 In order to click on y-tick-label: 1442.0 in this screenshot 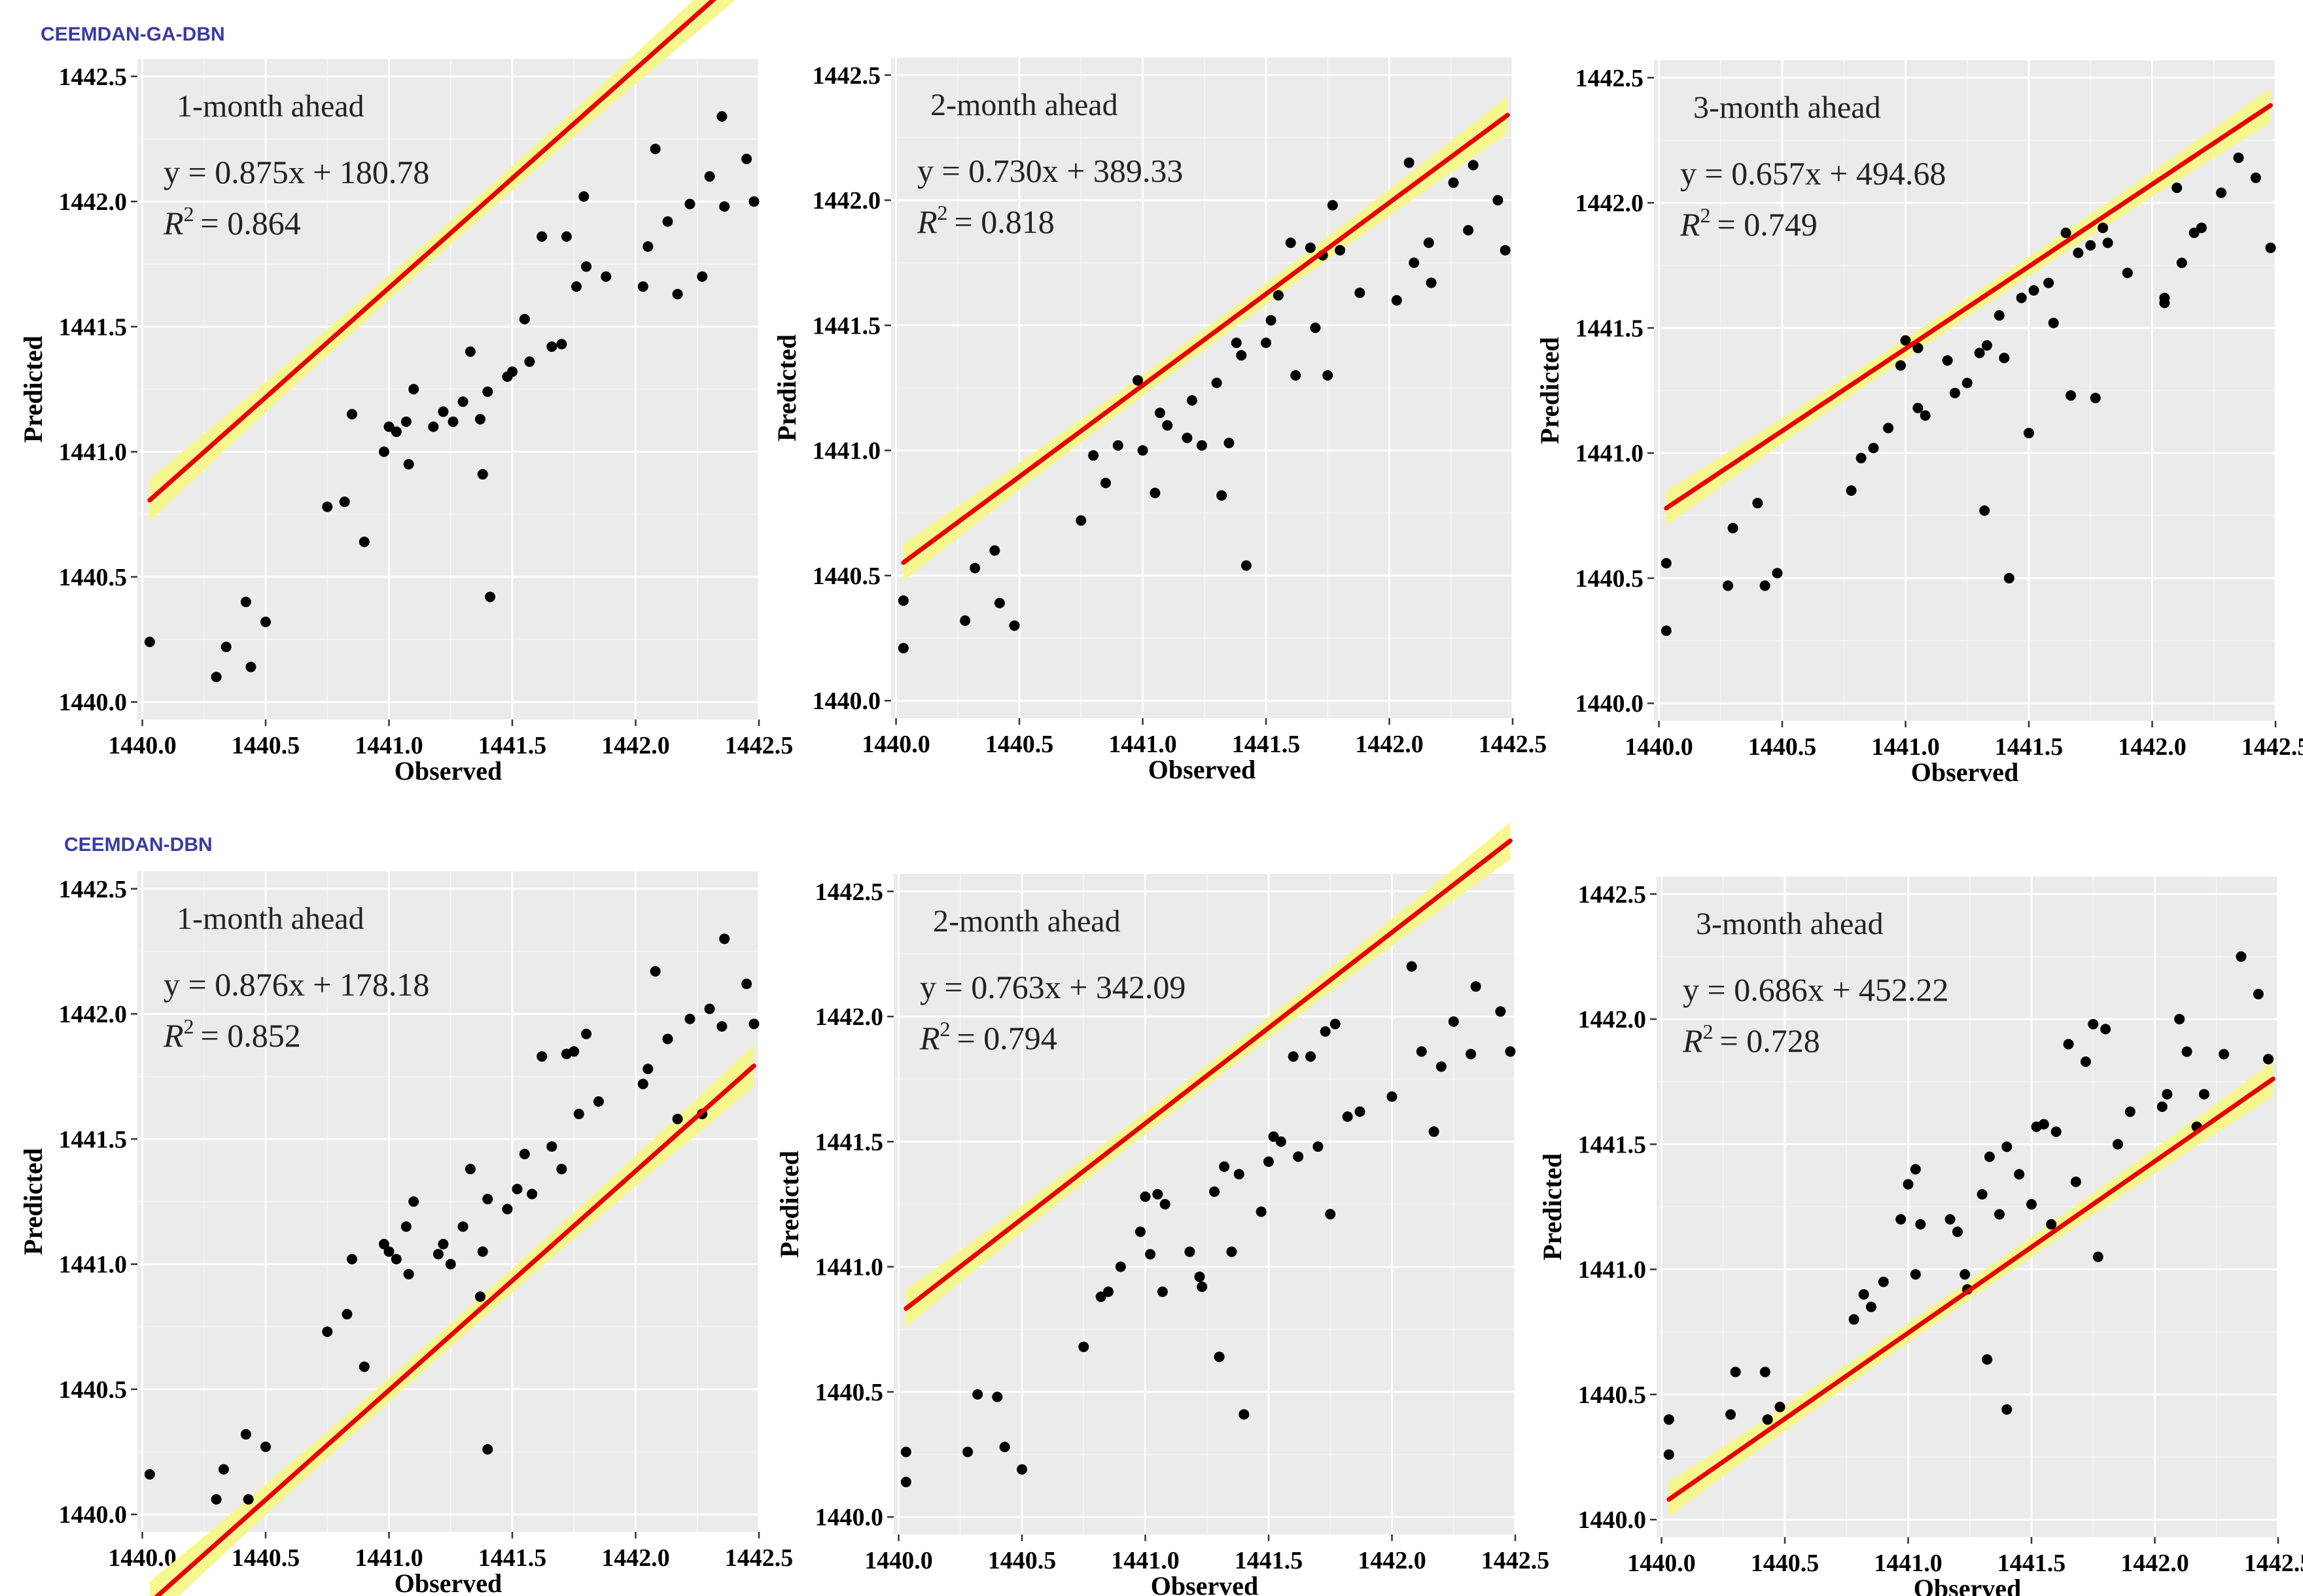, I will do `click(849, 1017)`.